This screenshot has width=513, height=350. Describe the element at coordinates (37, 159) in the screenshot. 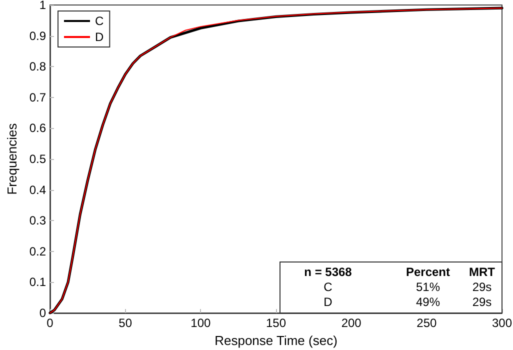

I see `y-tick-label: 0.5` at that location.